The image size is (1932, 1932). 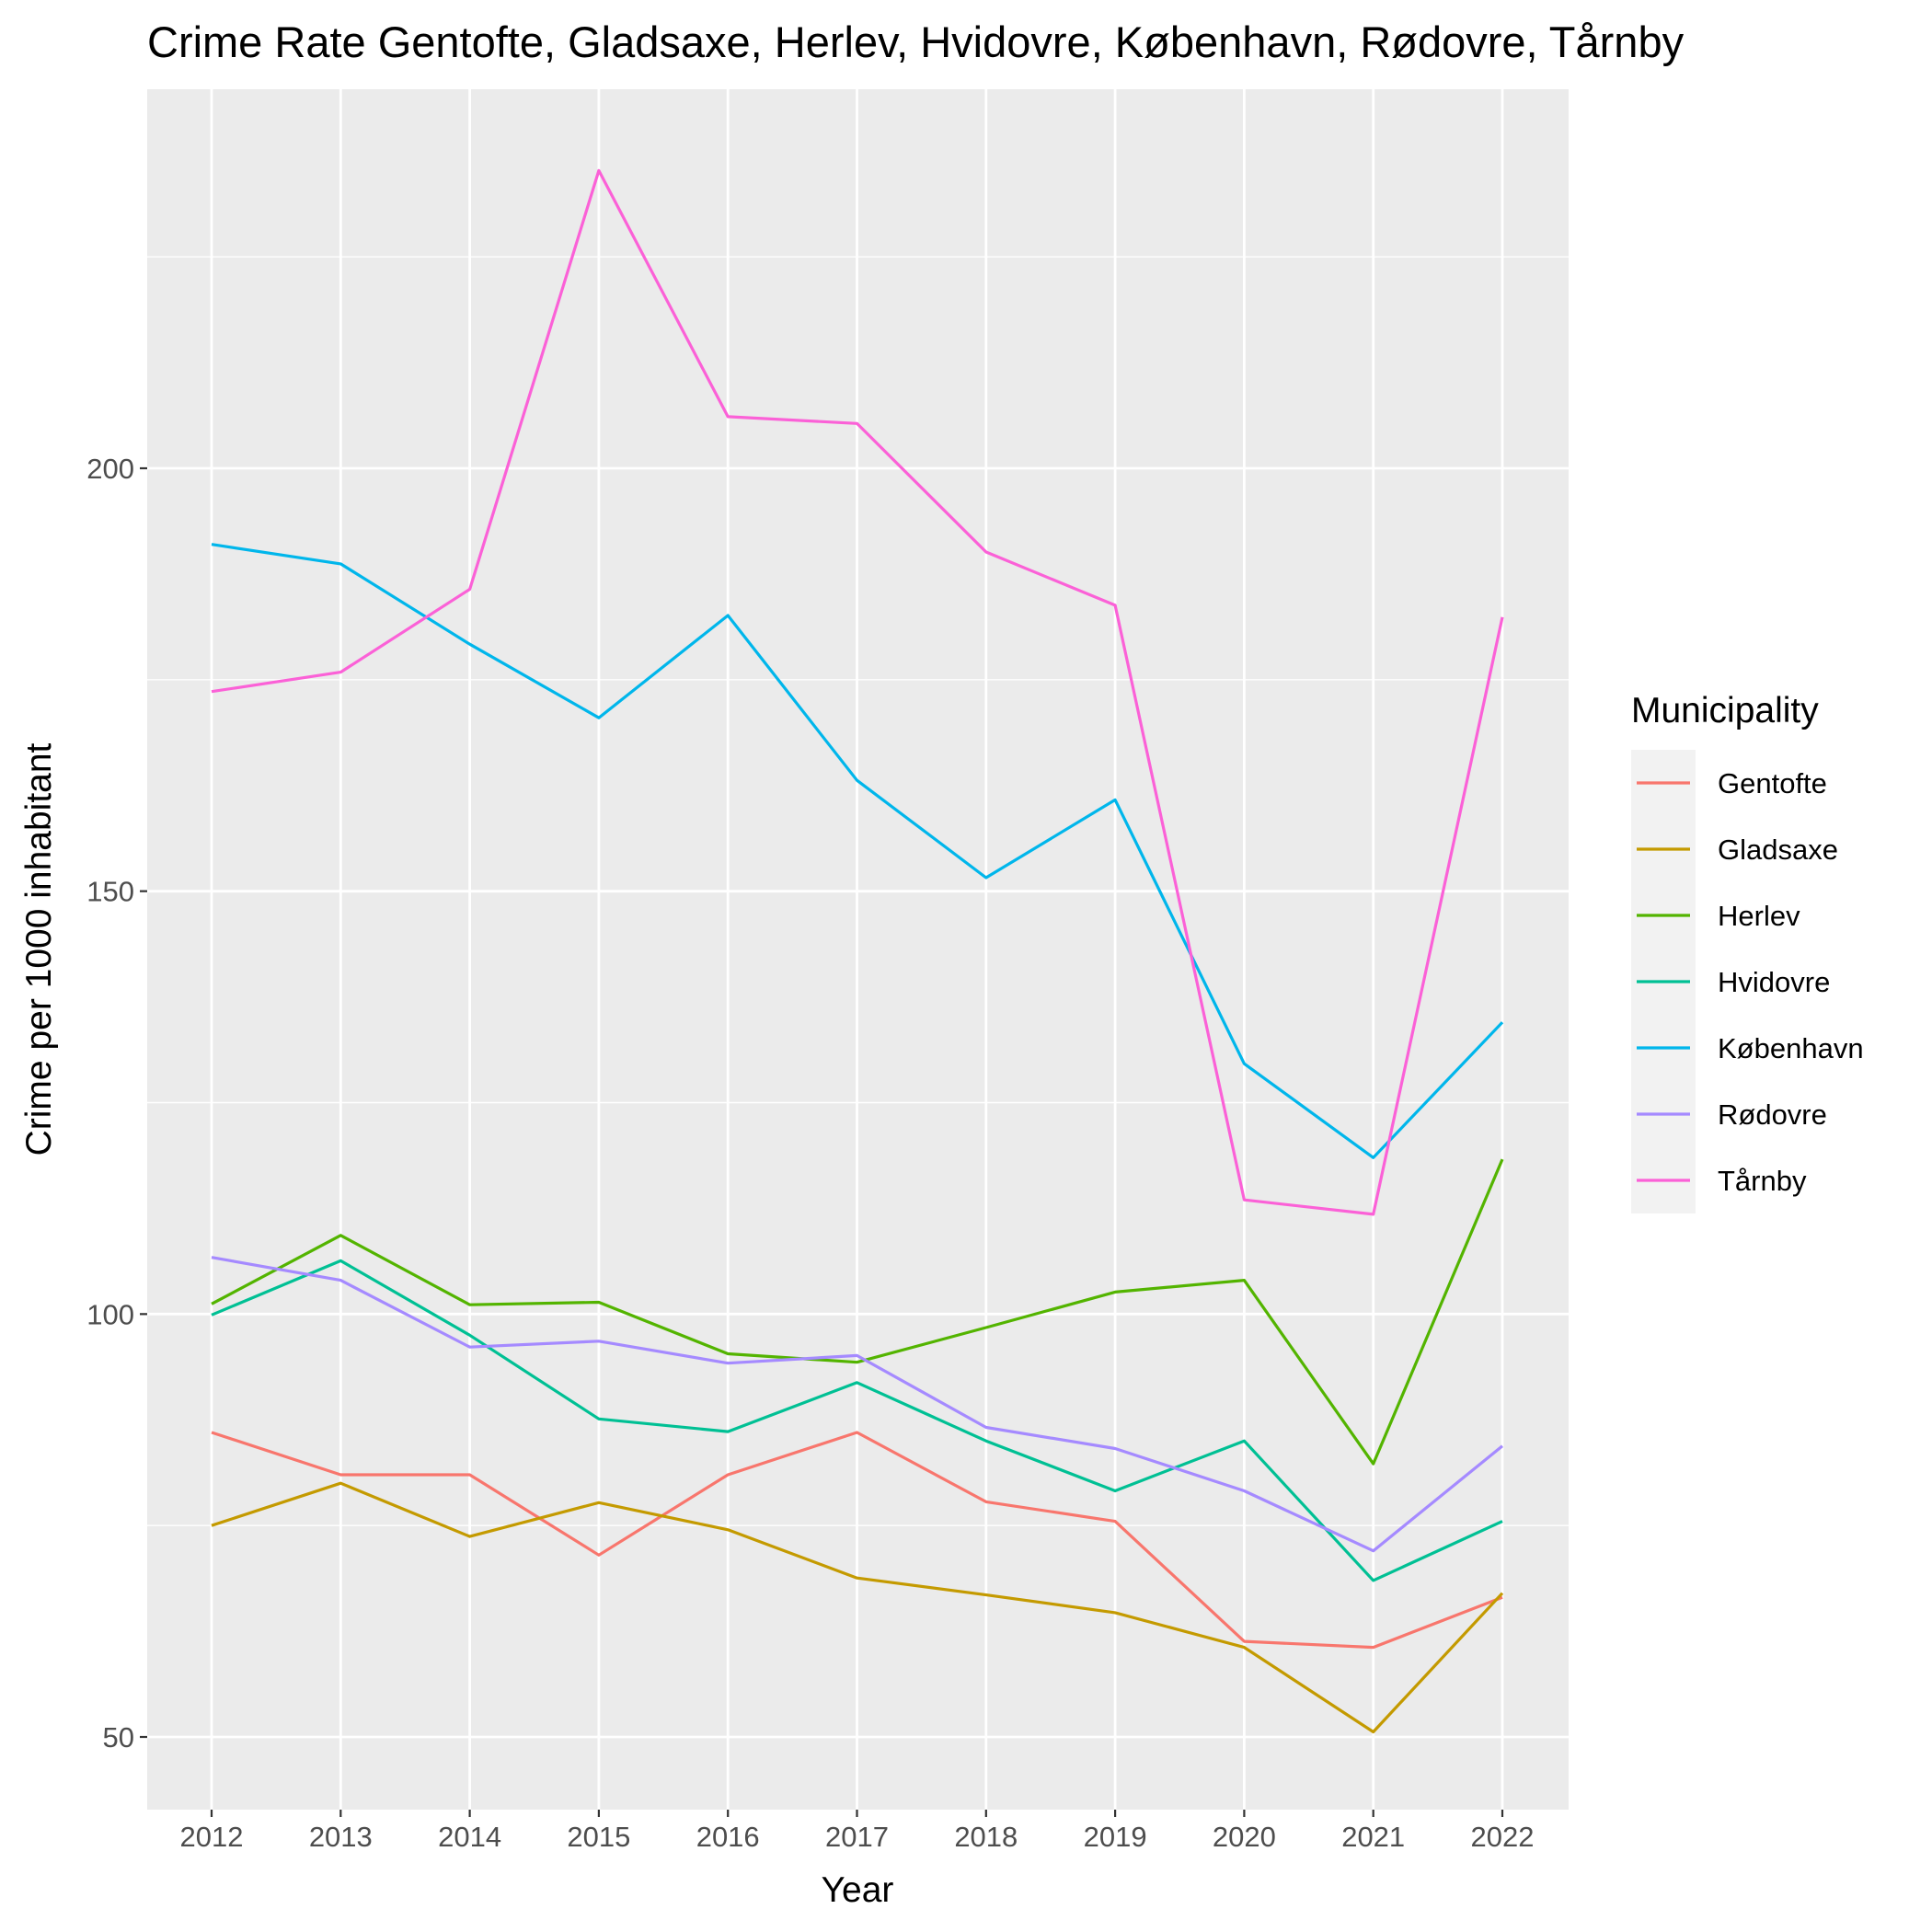 What do you see at coordinates (986, 1837) in the screenshot?
I see `x-tick-label: 2018` at bounding box center [986, 1837].